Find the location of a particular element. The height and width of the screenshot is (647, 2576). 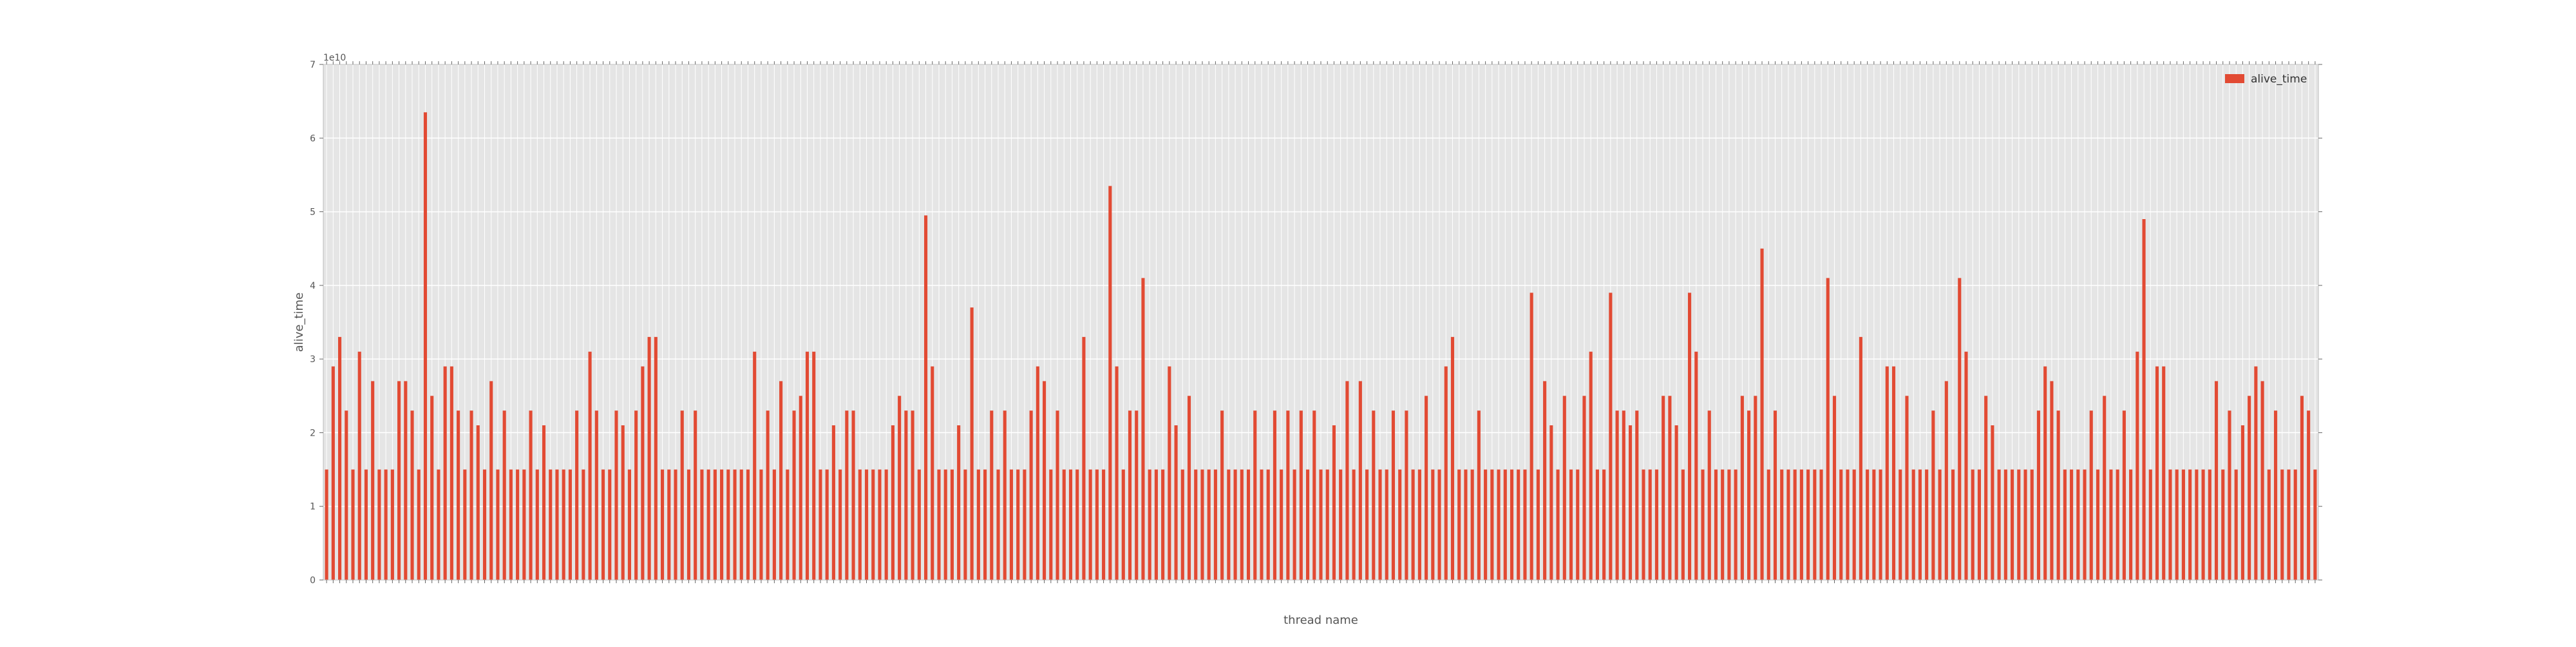

y-tick-label: 7 is located at coordinates (313, 65).